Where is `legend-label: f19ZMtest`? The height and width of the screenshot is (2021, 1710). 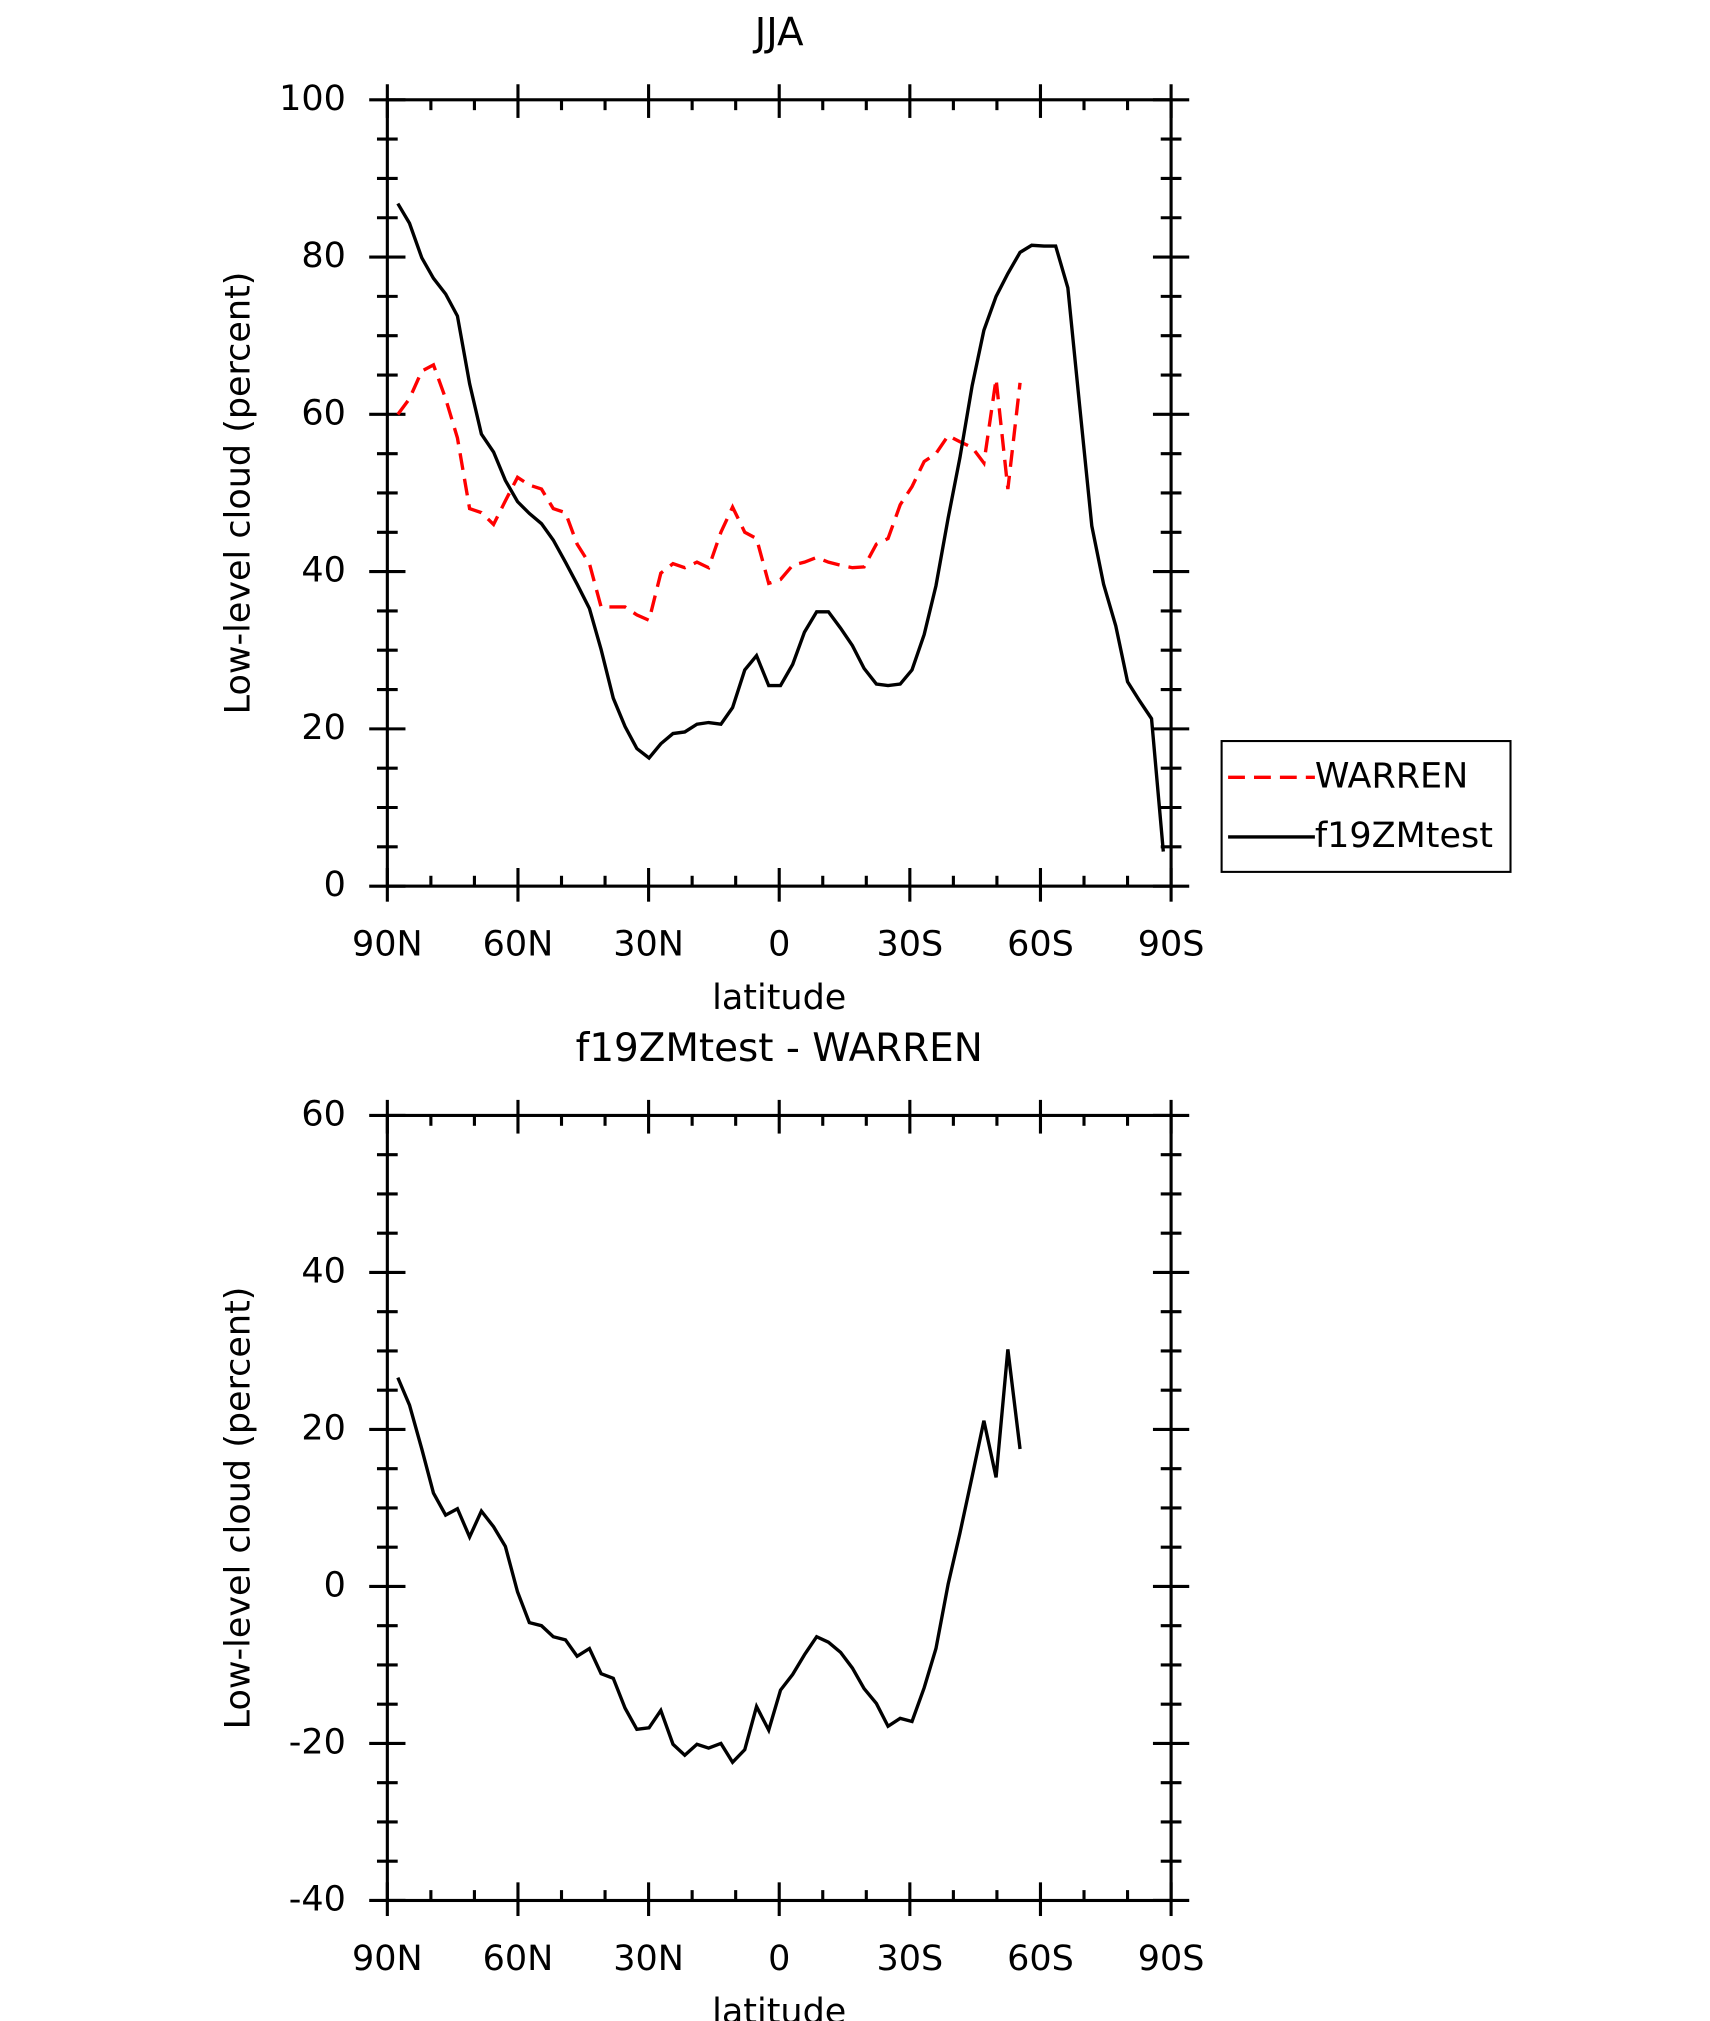 legend-label: f19ZMtest is located at coordinates (1404, 836).